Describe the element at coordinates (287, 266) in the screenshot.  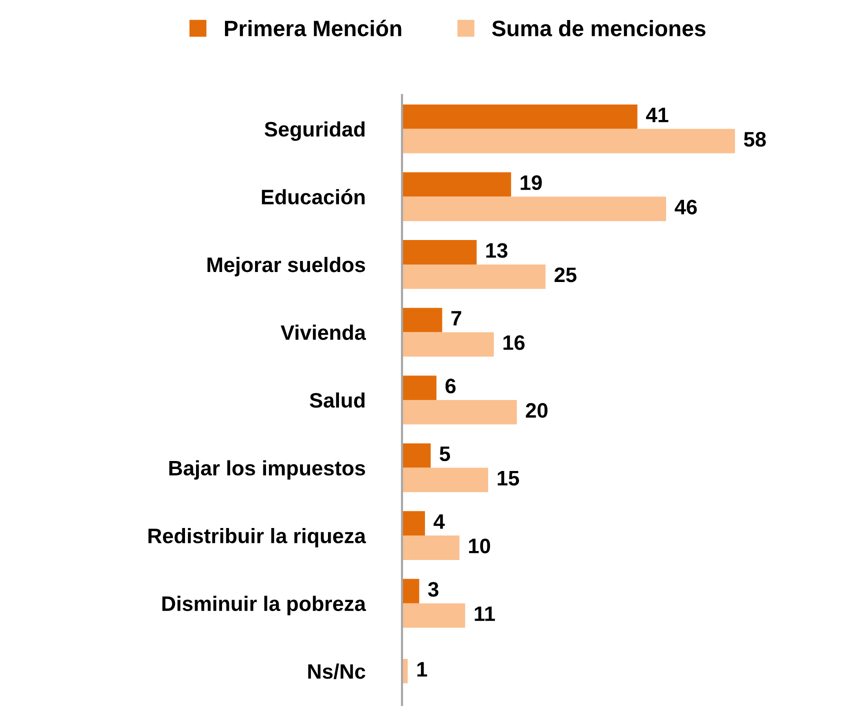
I see `y-tick-label: Mejorar sueldos` at that location.